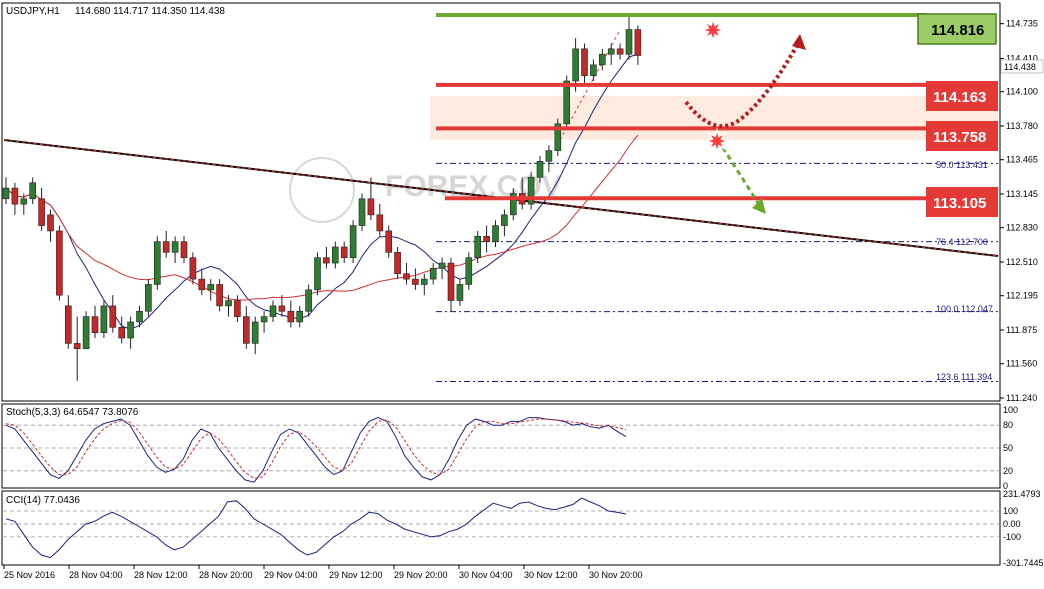  I want to click on resistance-label: 114.816, so click(957, 30).